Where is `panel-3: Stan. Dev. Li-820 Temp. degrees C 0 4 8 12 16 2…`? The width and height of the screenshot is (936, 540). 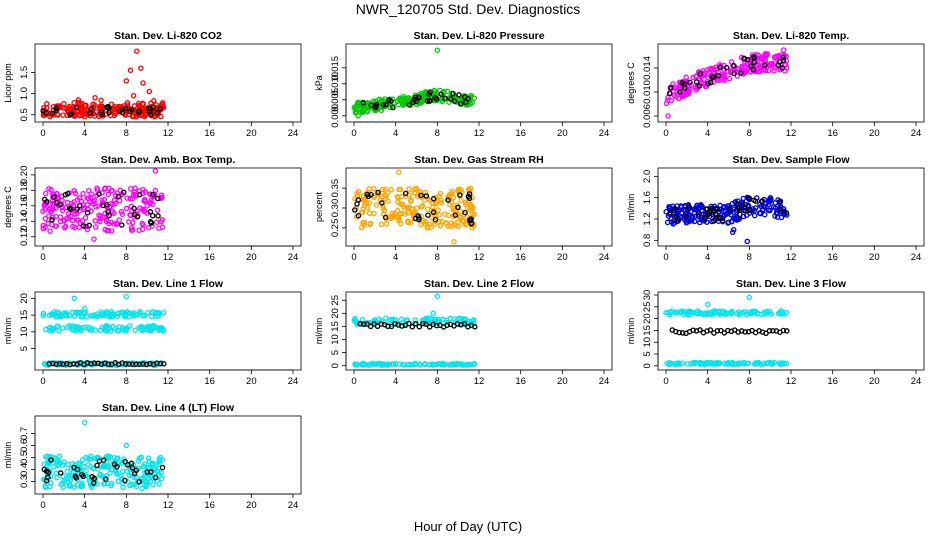 panel-3: Stan. Dev. Li-820 Temp. degrees C 0 4 8 12 16 2… is located at coordinates (775, 84).